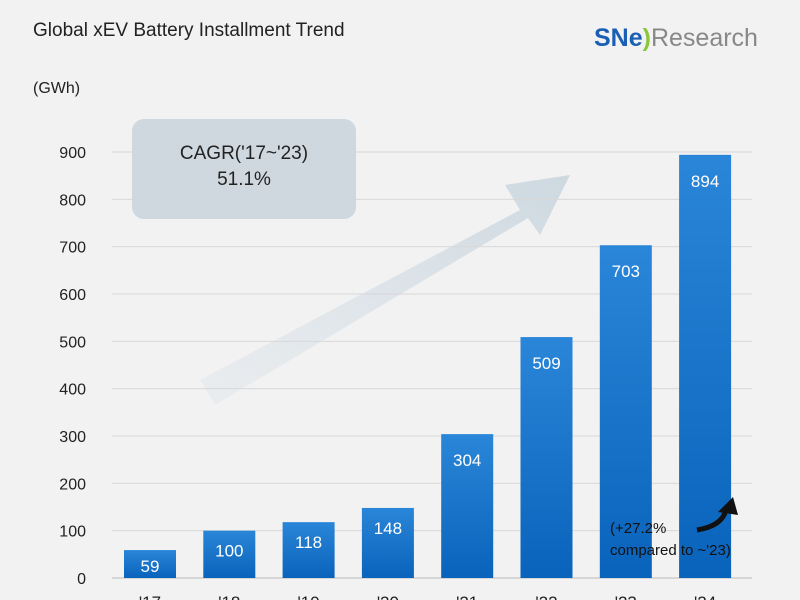 Image resolution: width=800 pixels, height=600 pixels. Describe the element at coordinates (72, 342) in the screenshot. I see `y-tick-label: 500` at that location.